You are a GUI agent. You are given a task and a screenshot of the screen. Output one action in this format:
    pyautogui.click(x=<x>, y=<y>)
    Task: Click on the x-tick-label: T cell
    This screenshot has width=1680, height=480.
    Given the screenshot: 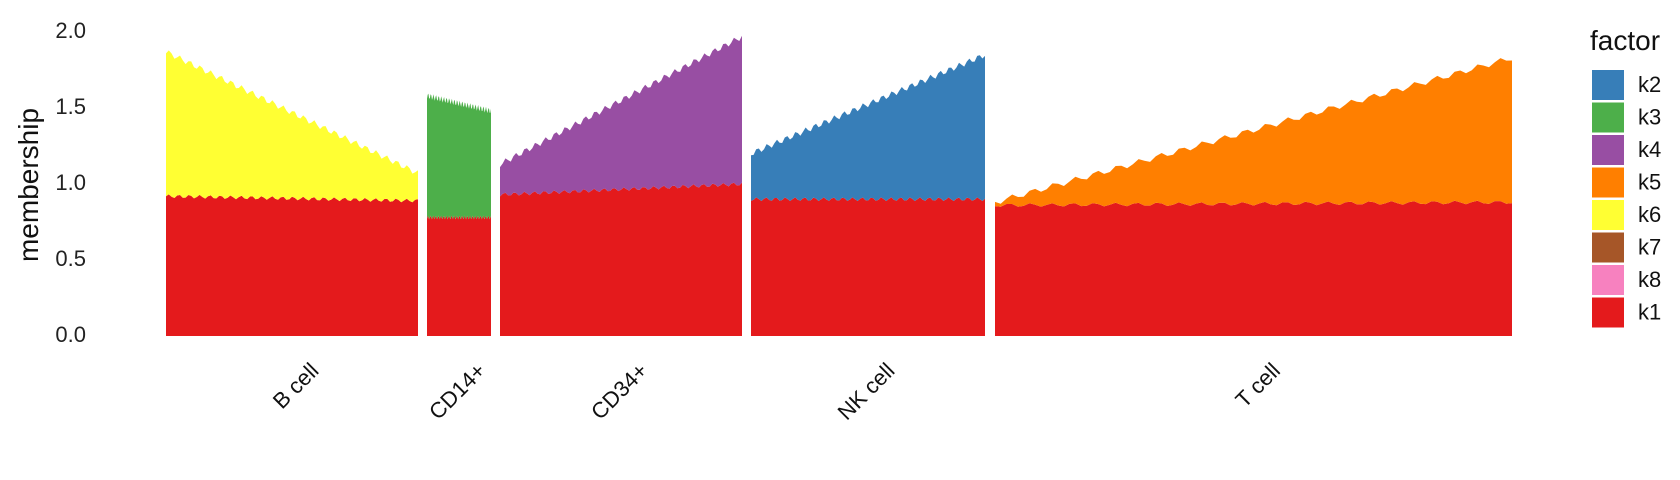 What is the action you would take?
    pyautogui.click(x=1257, y=385)
    